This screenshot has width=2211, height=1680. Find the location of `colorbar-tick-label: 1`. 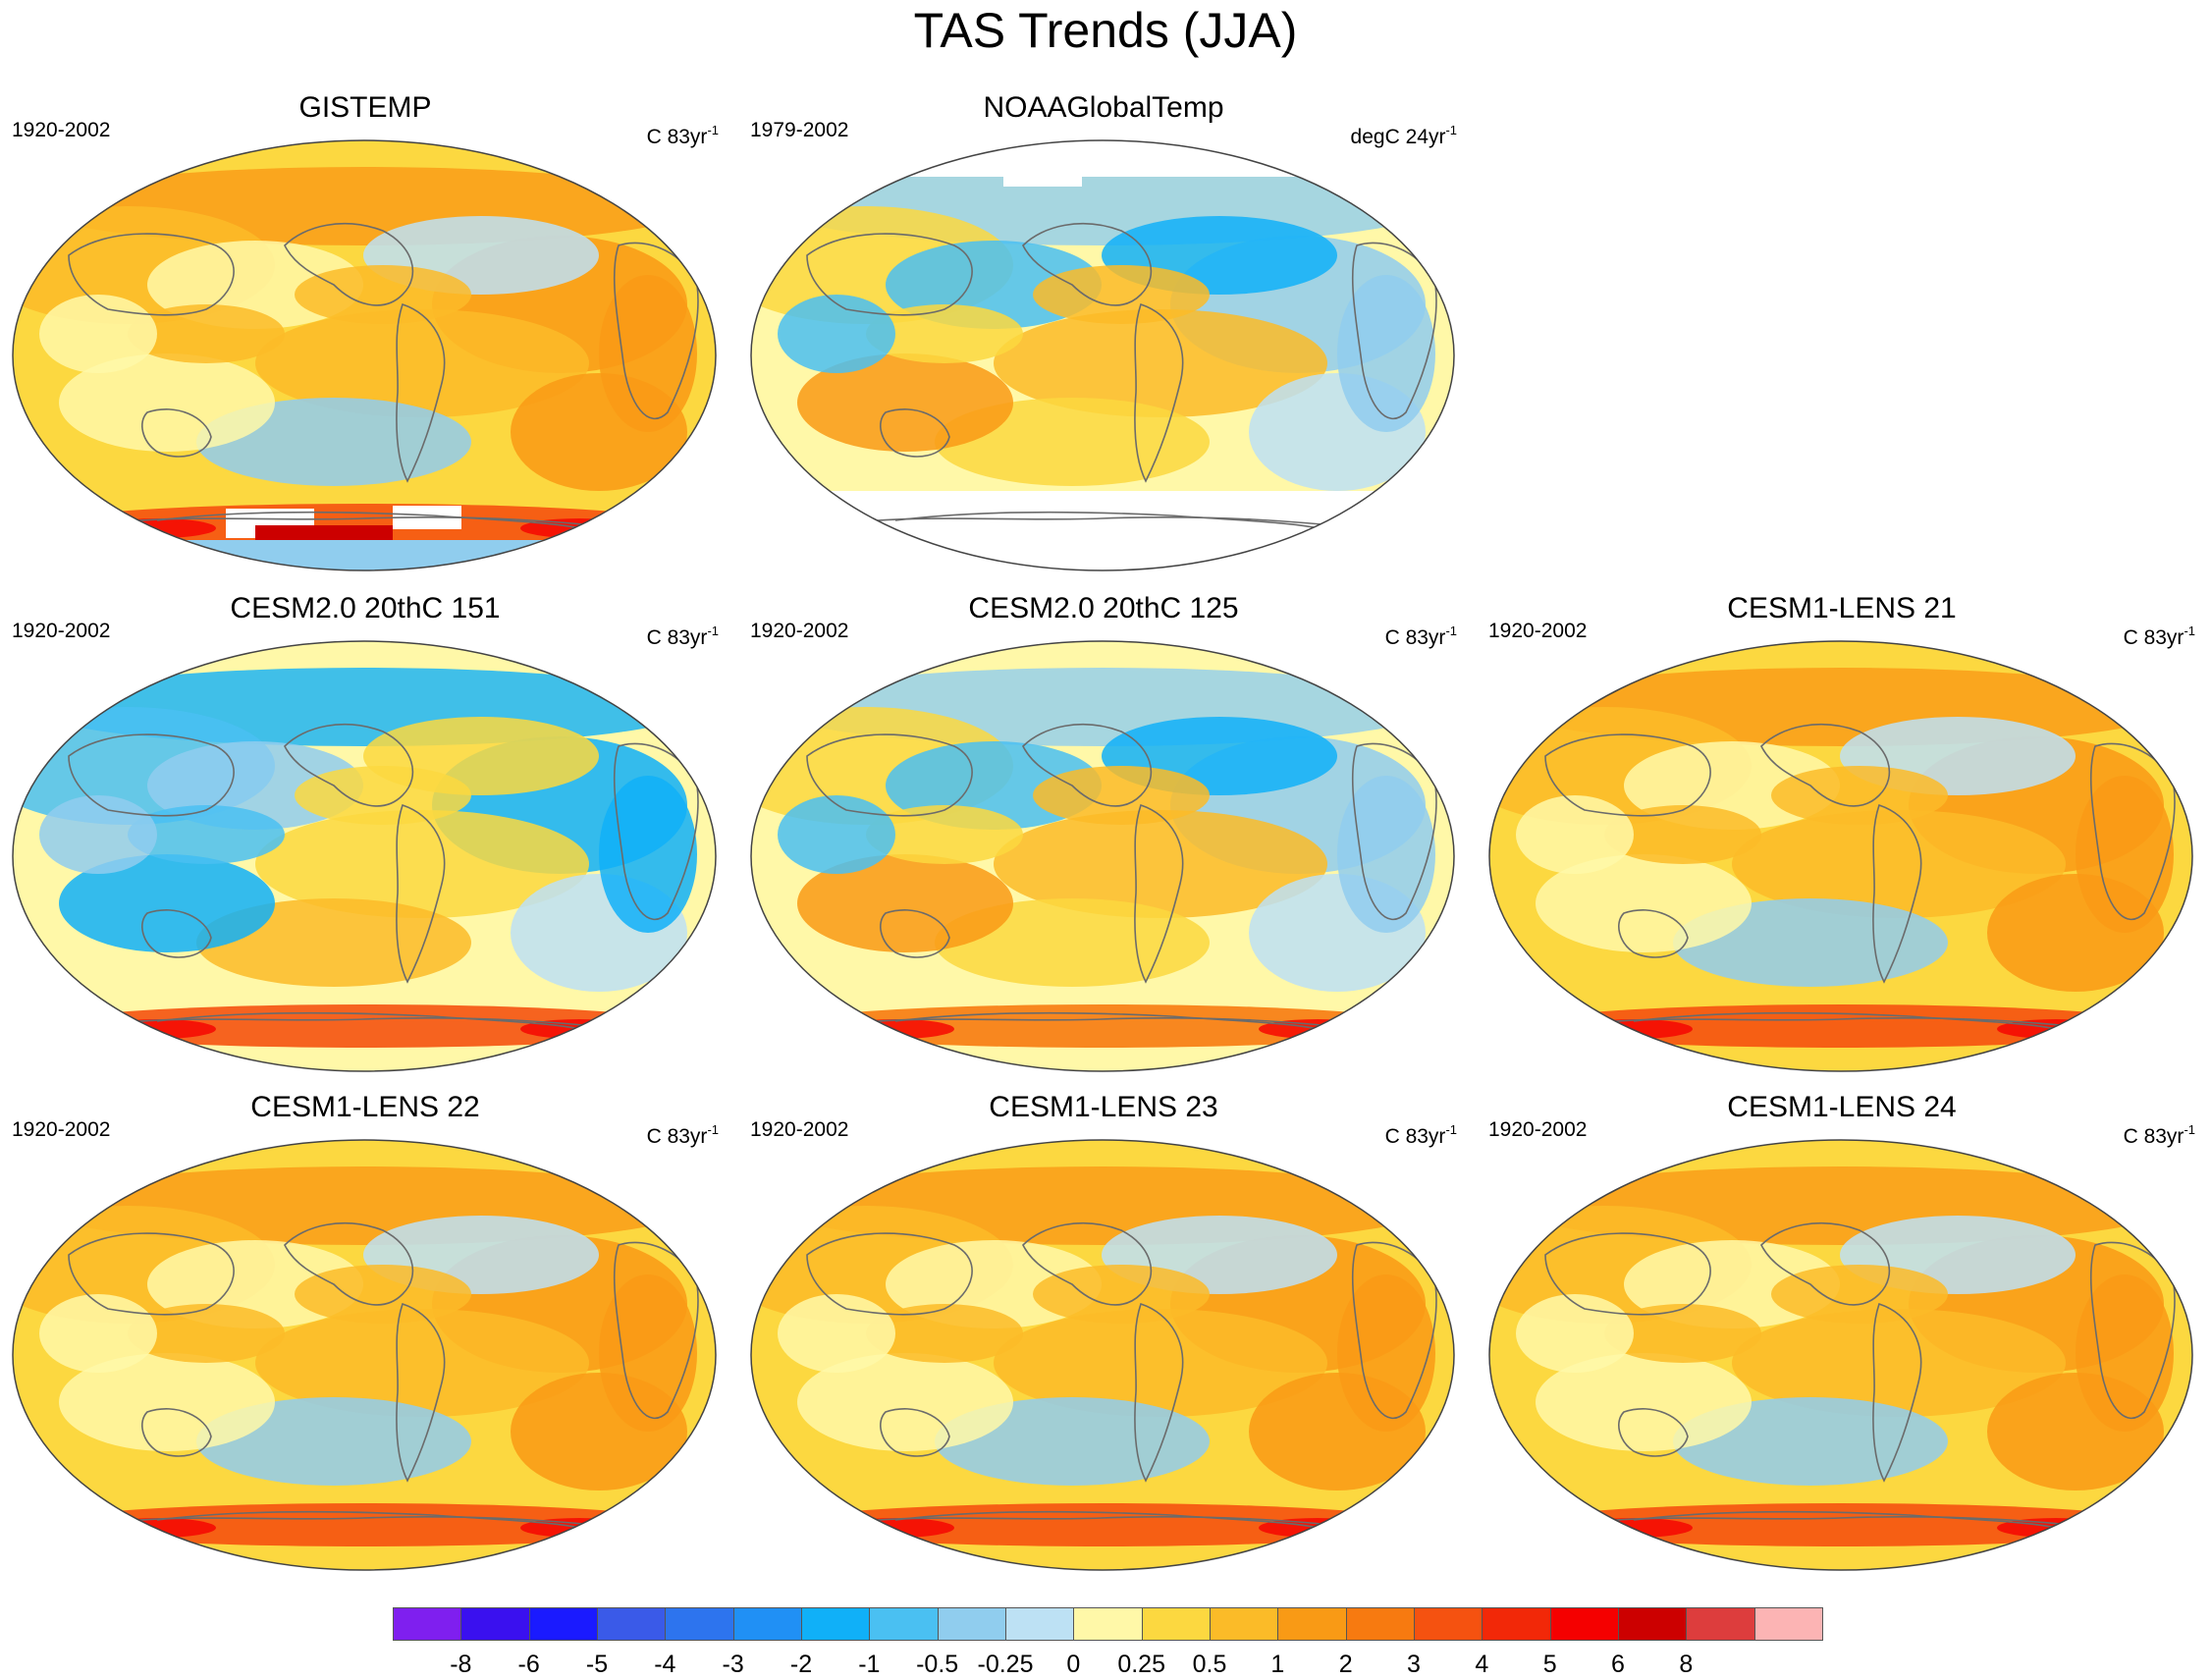

colorbar-tick-label: 1 is located at coordinates (1278, 1664).